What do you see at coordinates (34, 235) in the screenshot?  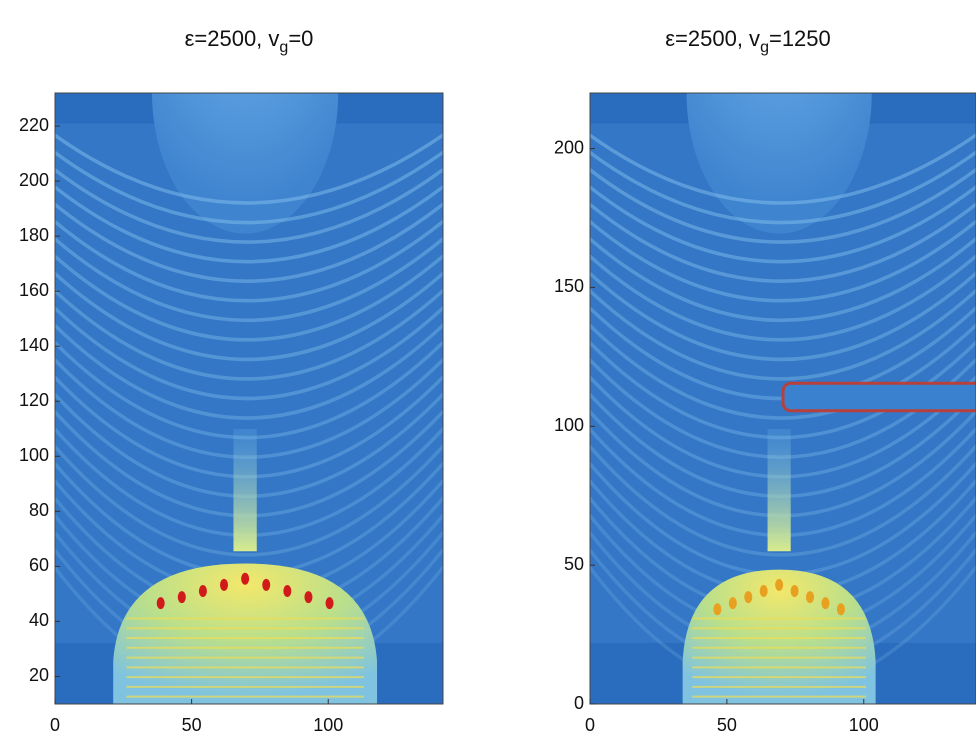 I see `y-tick-label: 180` at bounding box center [34, 235].